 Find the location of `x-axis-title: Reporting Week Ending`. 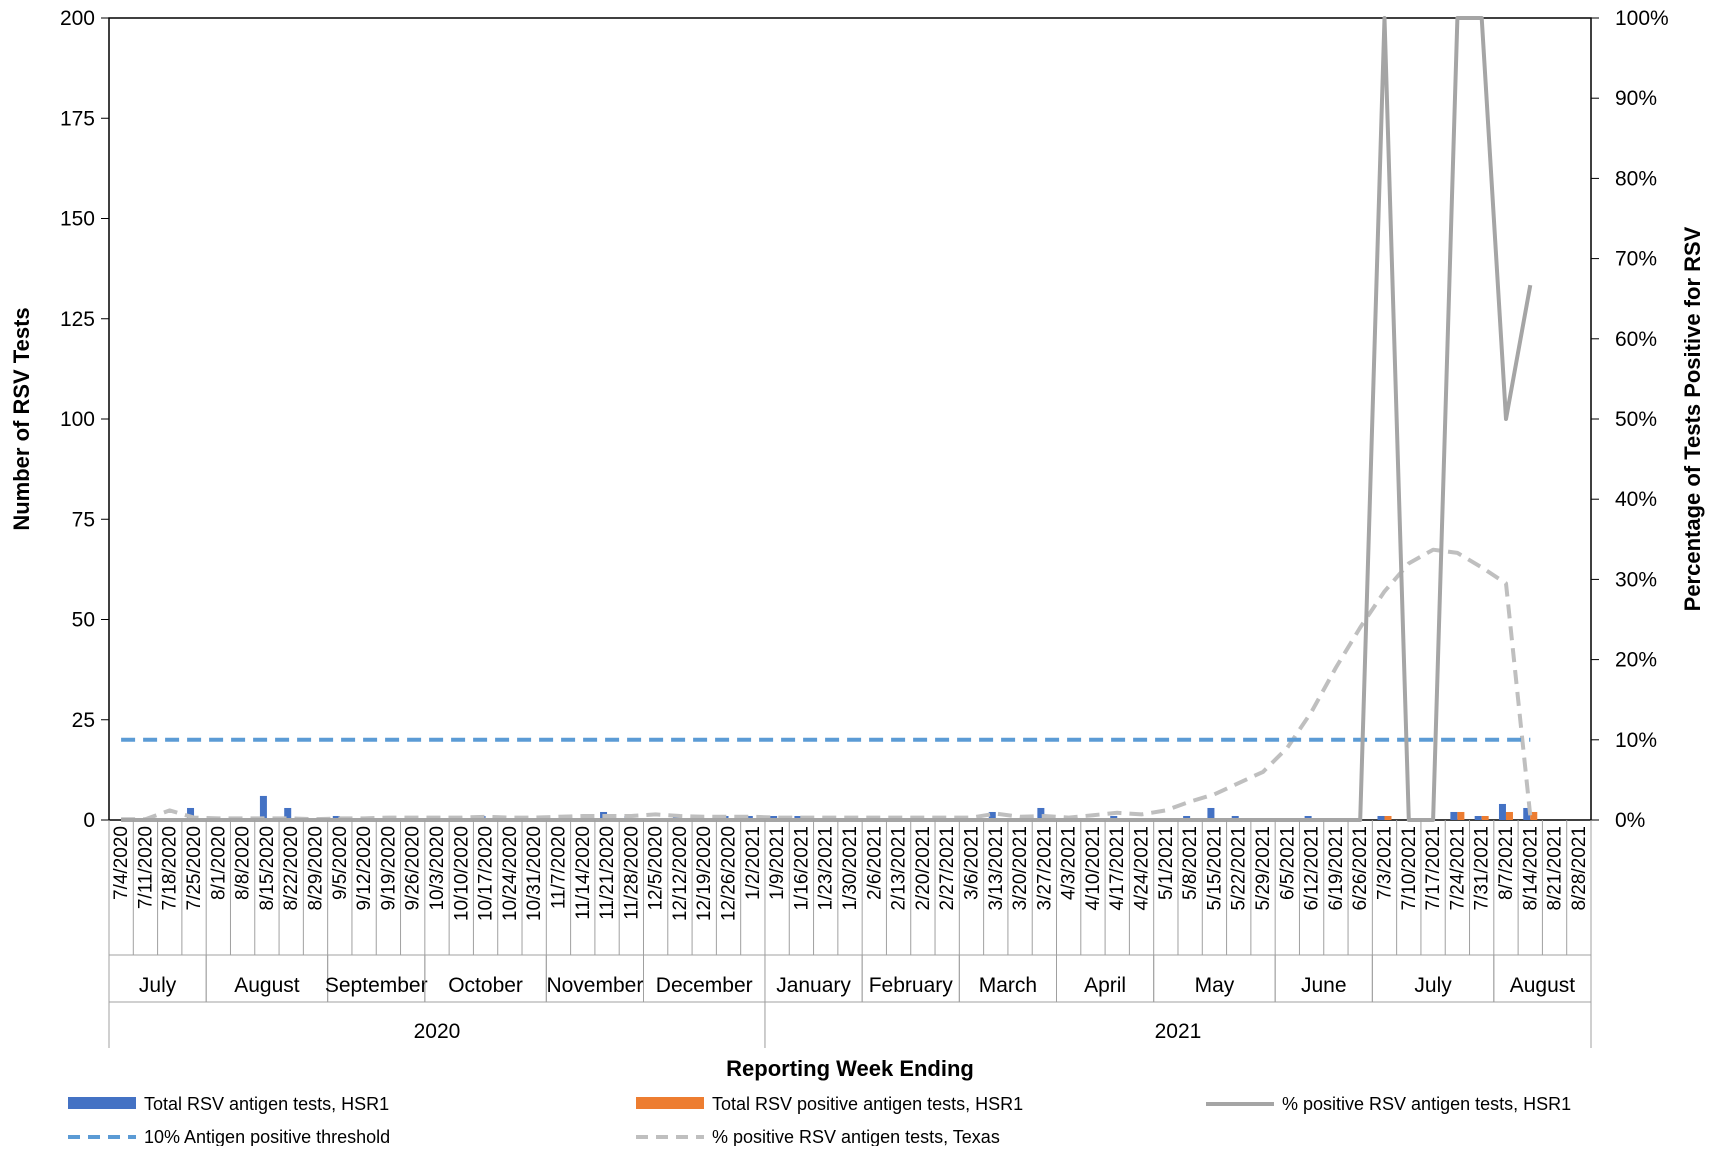

x-axis-title: Reporting Week Ending is located at coordinates (850, 1068).